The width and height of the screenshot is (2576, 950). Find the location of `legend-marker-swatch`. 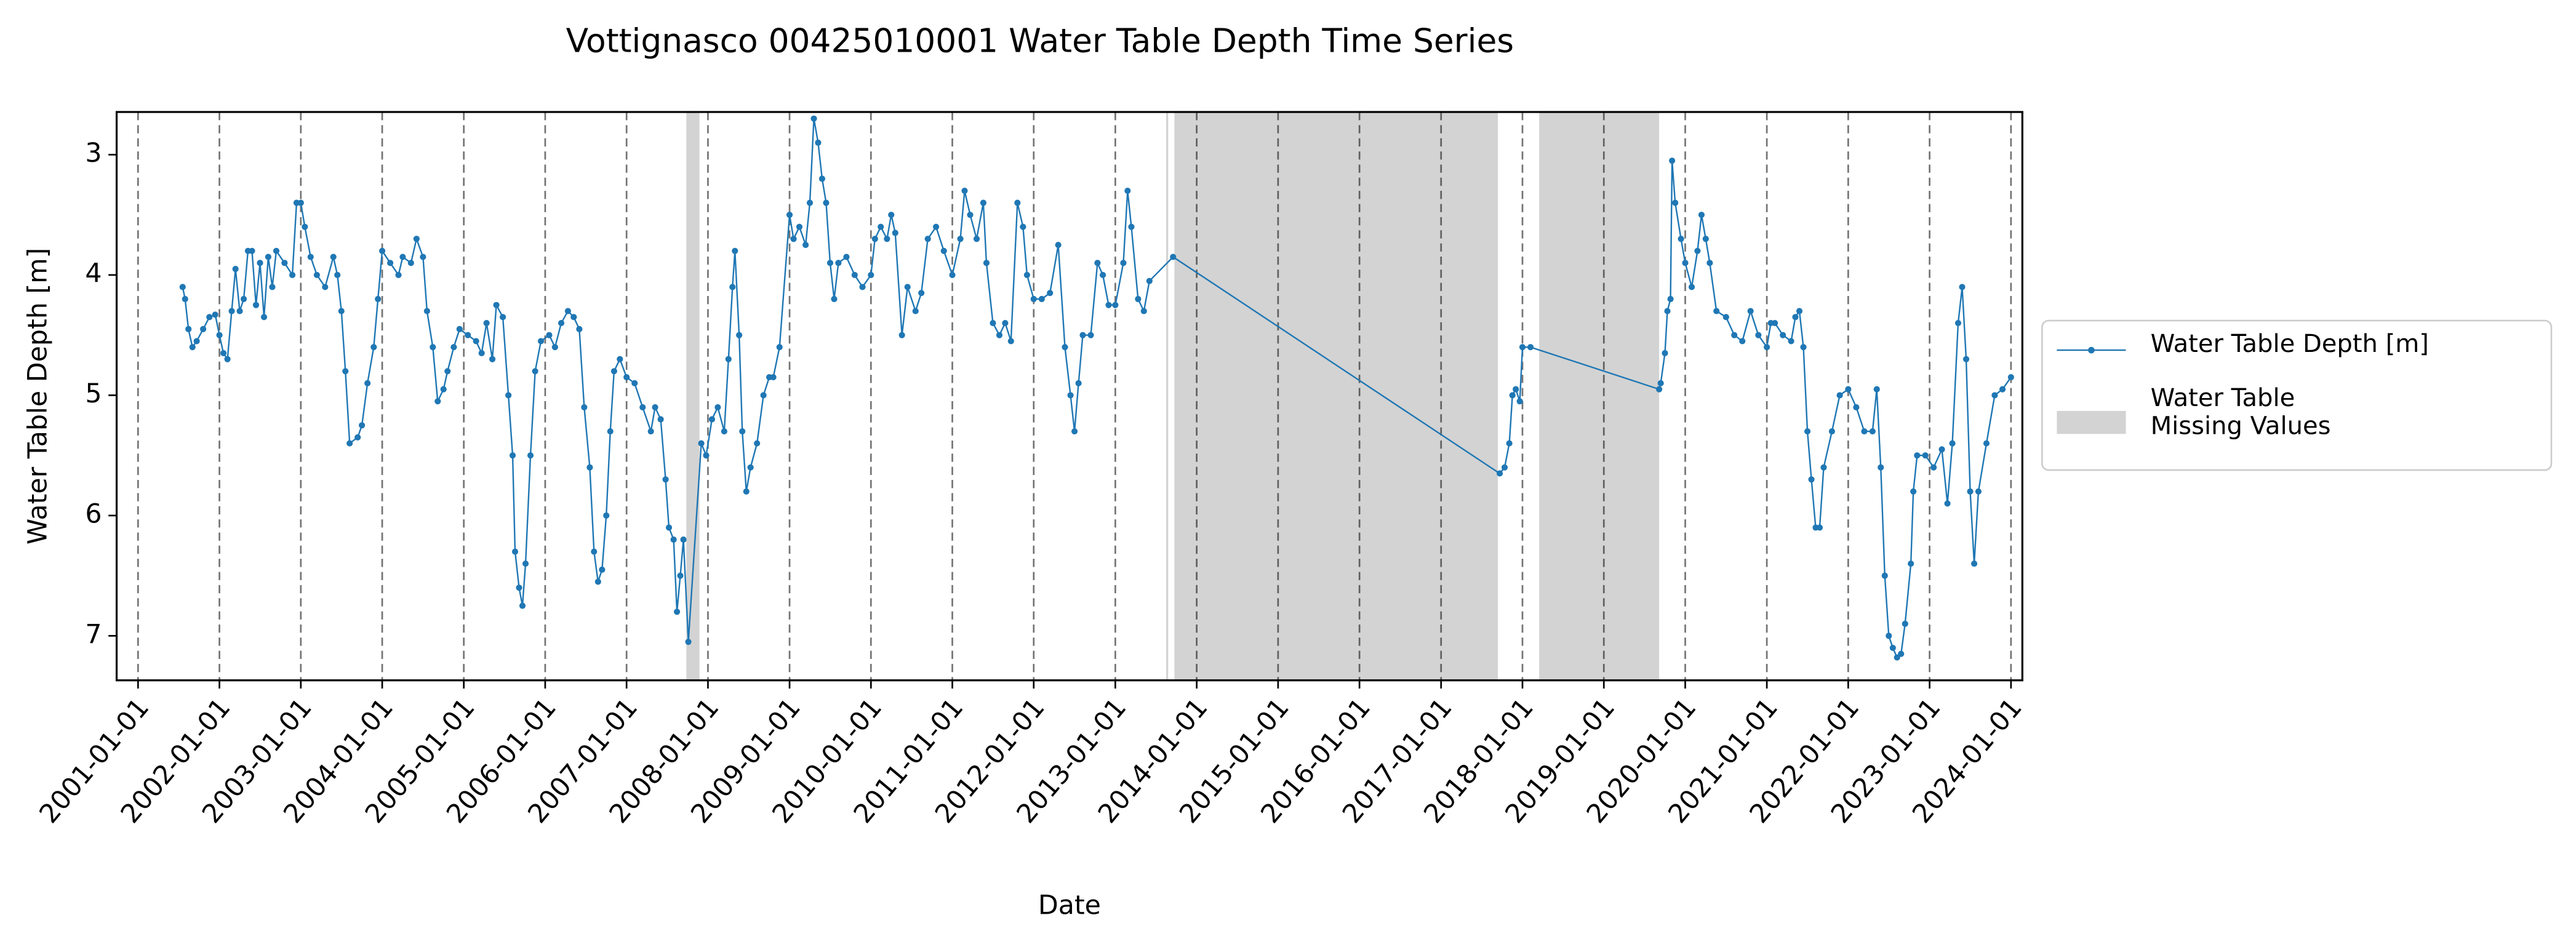

legend-marker-swatch is located at coordinates (2091, 350).